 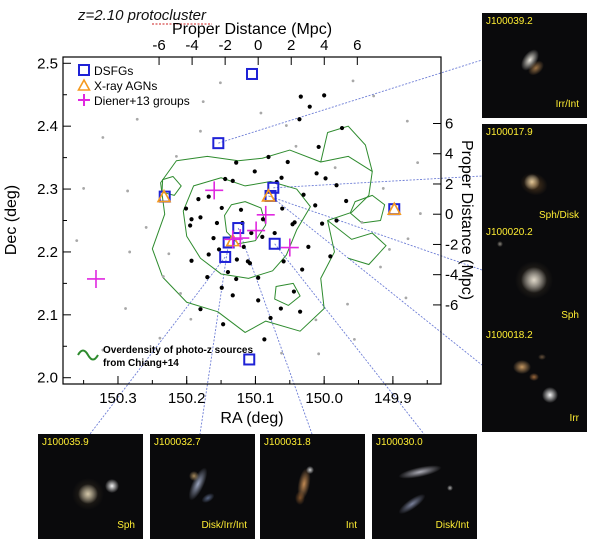 I want to click on right-axis-label: Proper Distance (Mpc), so click(x=466, y=220).